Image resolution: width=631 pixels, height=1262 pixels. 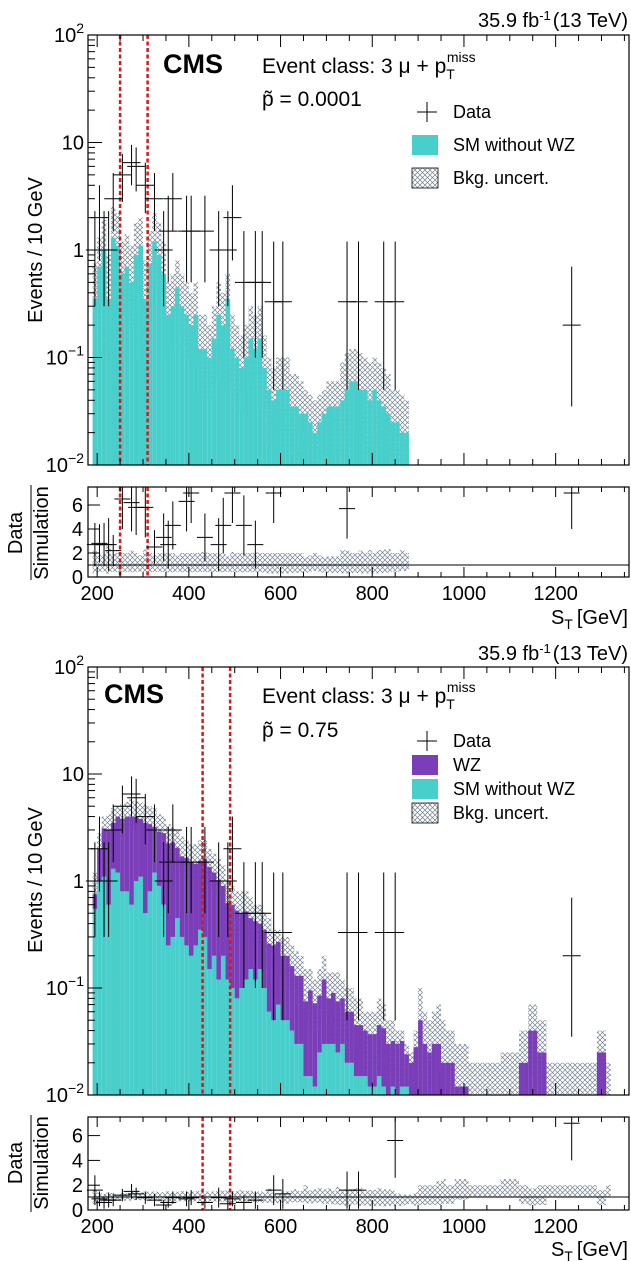 I want to click on ratio-y-tick-label: 4, so click(x=77, y=530).